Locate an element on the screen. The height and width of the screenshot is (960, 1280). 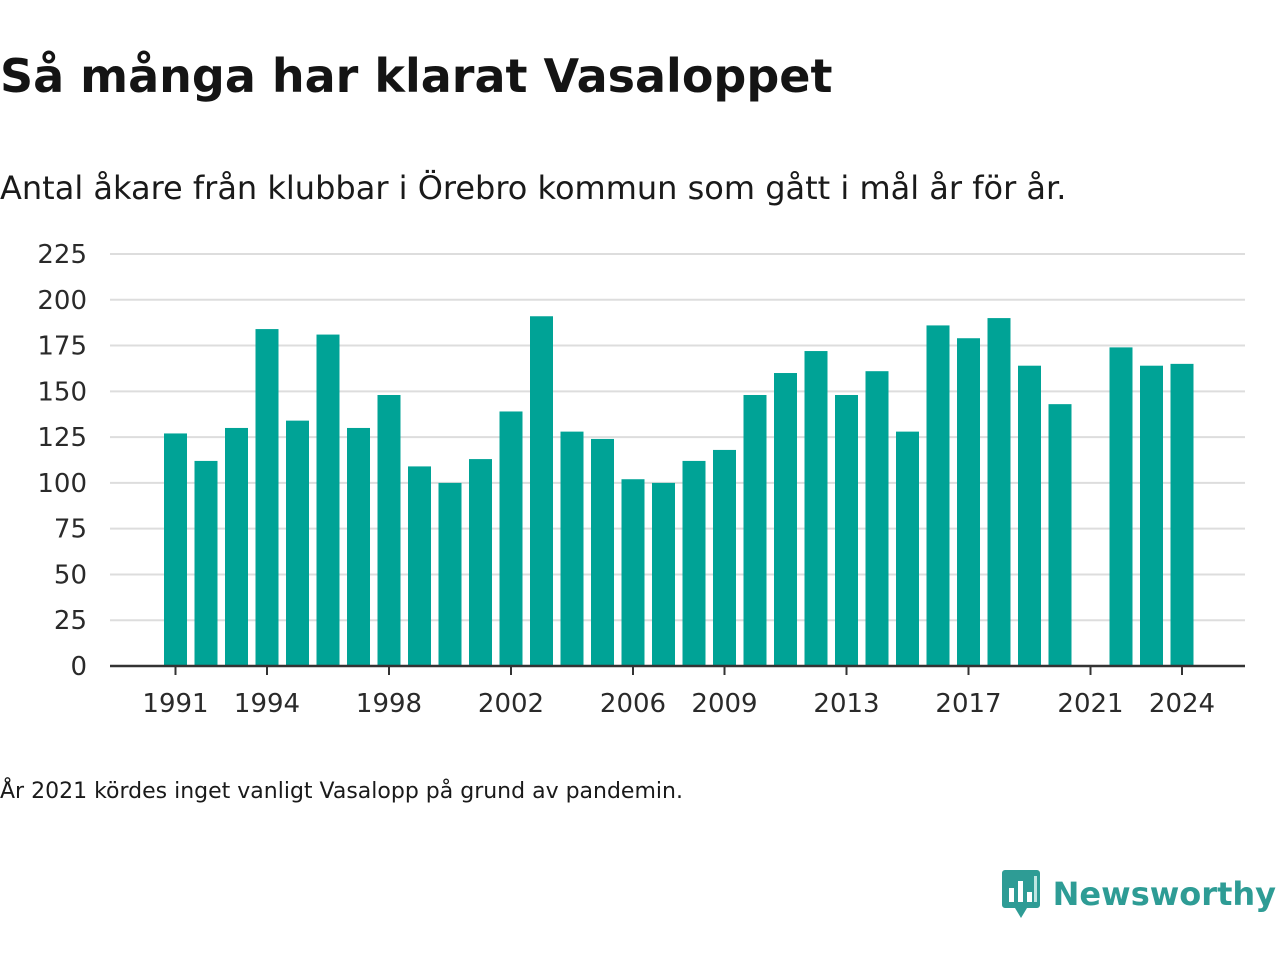
bar-2000 is located at coordinates (450, 574).